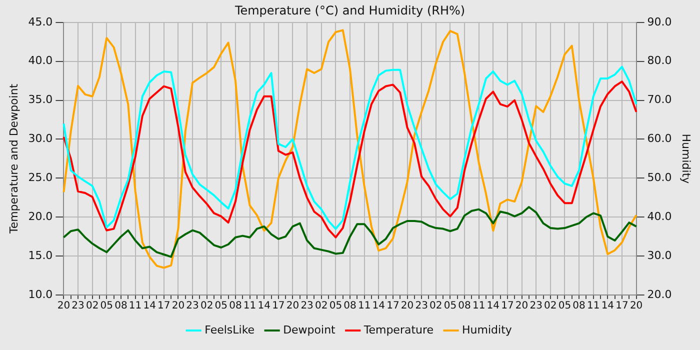 The image size is (700, 350). Describe the element at coordinates (398, 329) in the screenshot. I see `legend-label: Temperature` at that location.